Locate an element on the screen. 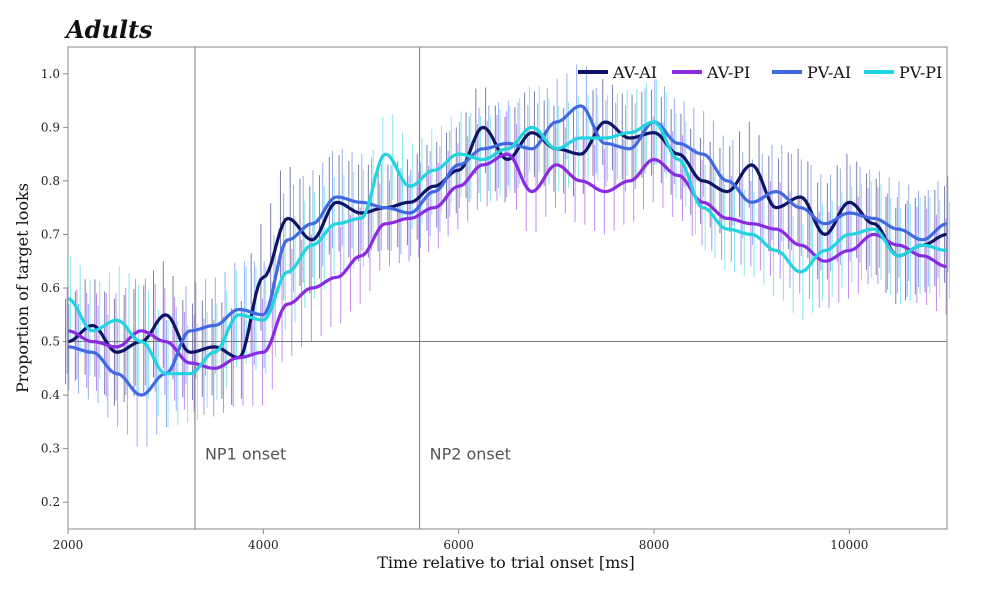  y-tick-label: 0.8 is located at coordinates (50, 181).